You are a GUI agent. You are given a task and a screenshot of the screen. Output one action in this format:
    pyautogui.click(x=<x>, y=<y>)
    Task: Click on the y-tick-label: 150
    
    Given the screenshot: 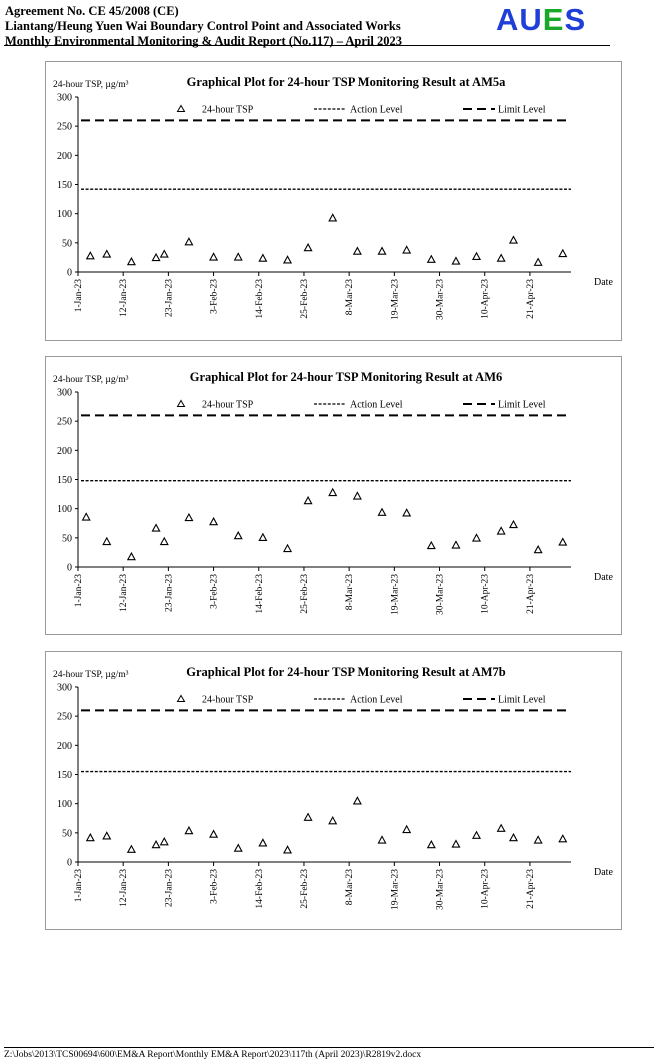 What is the action you would take?
    pyautogui.click(x=64, y=775)
    